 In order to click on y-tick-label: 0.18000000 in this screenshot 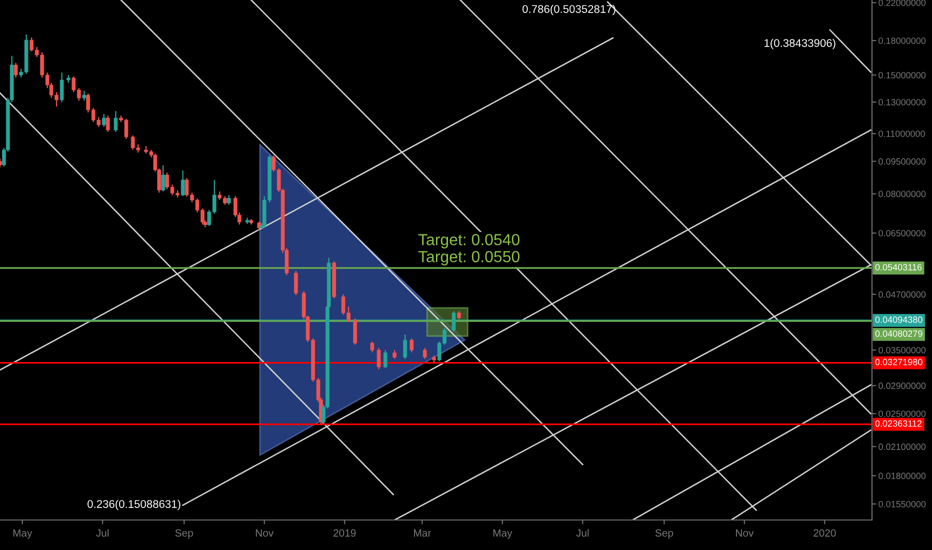, I will do `click(902, 41)`.